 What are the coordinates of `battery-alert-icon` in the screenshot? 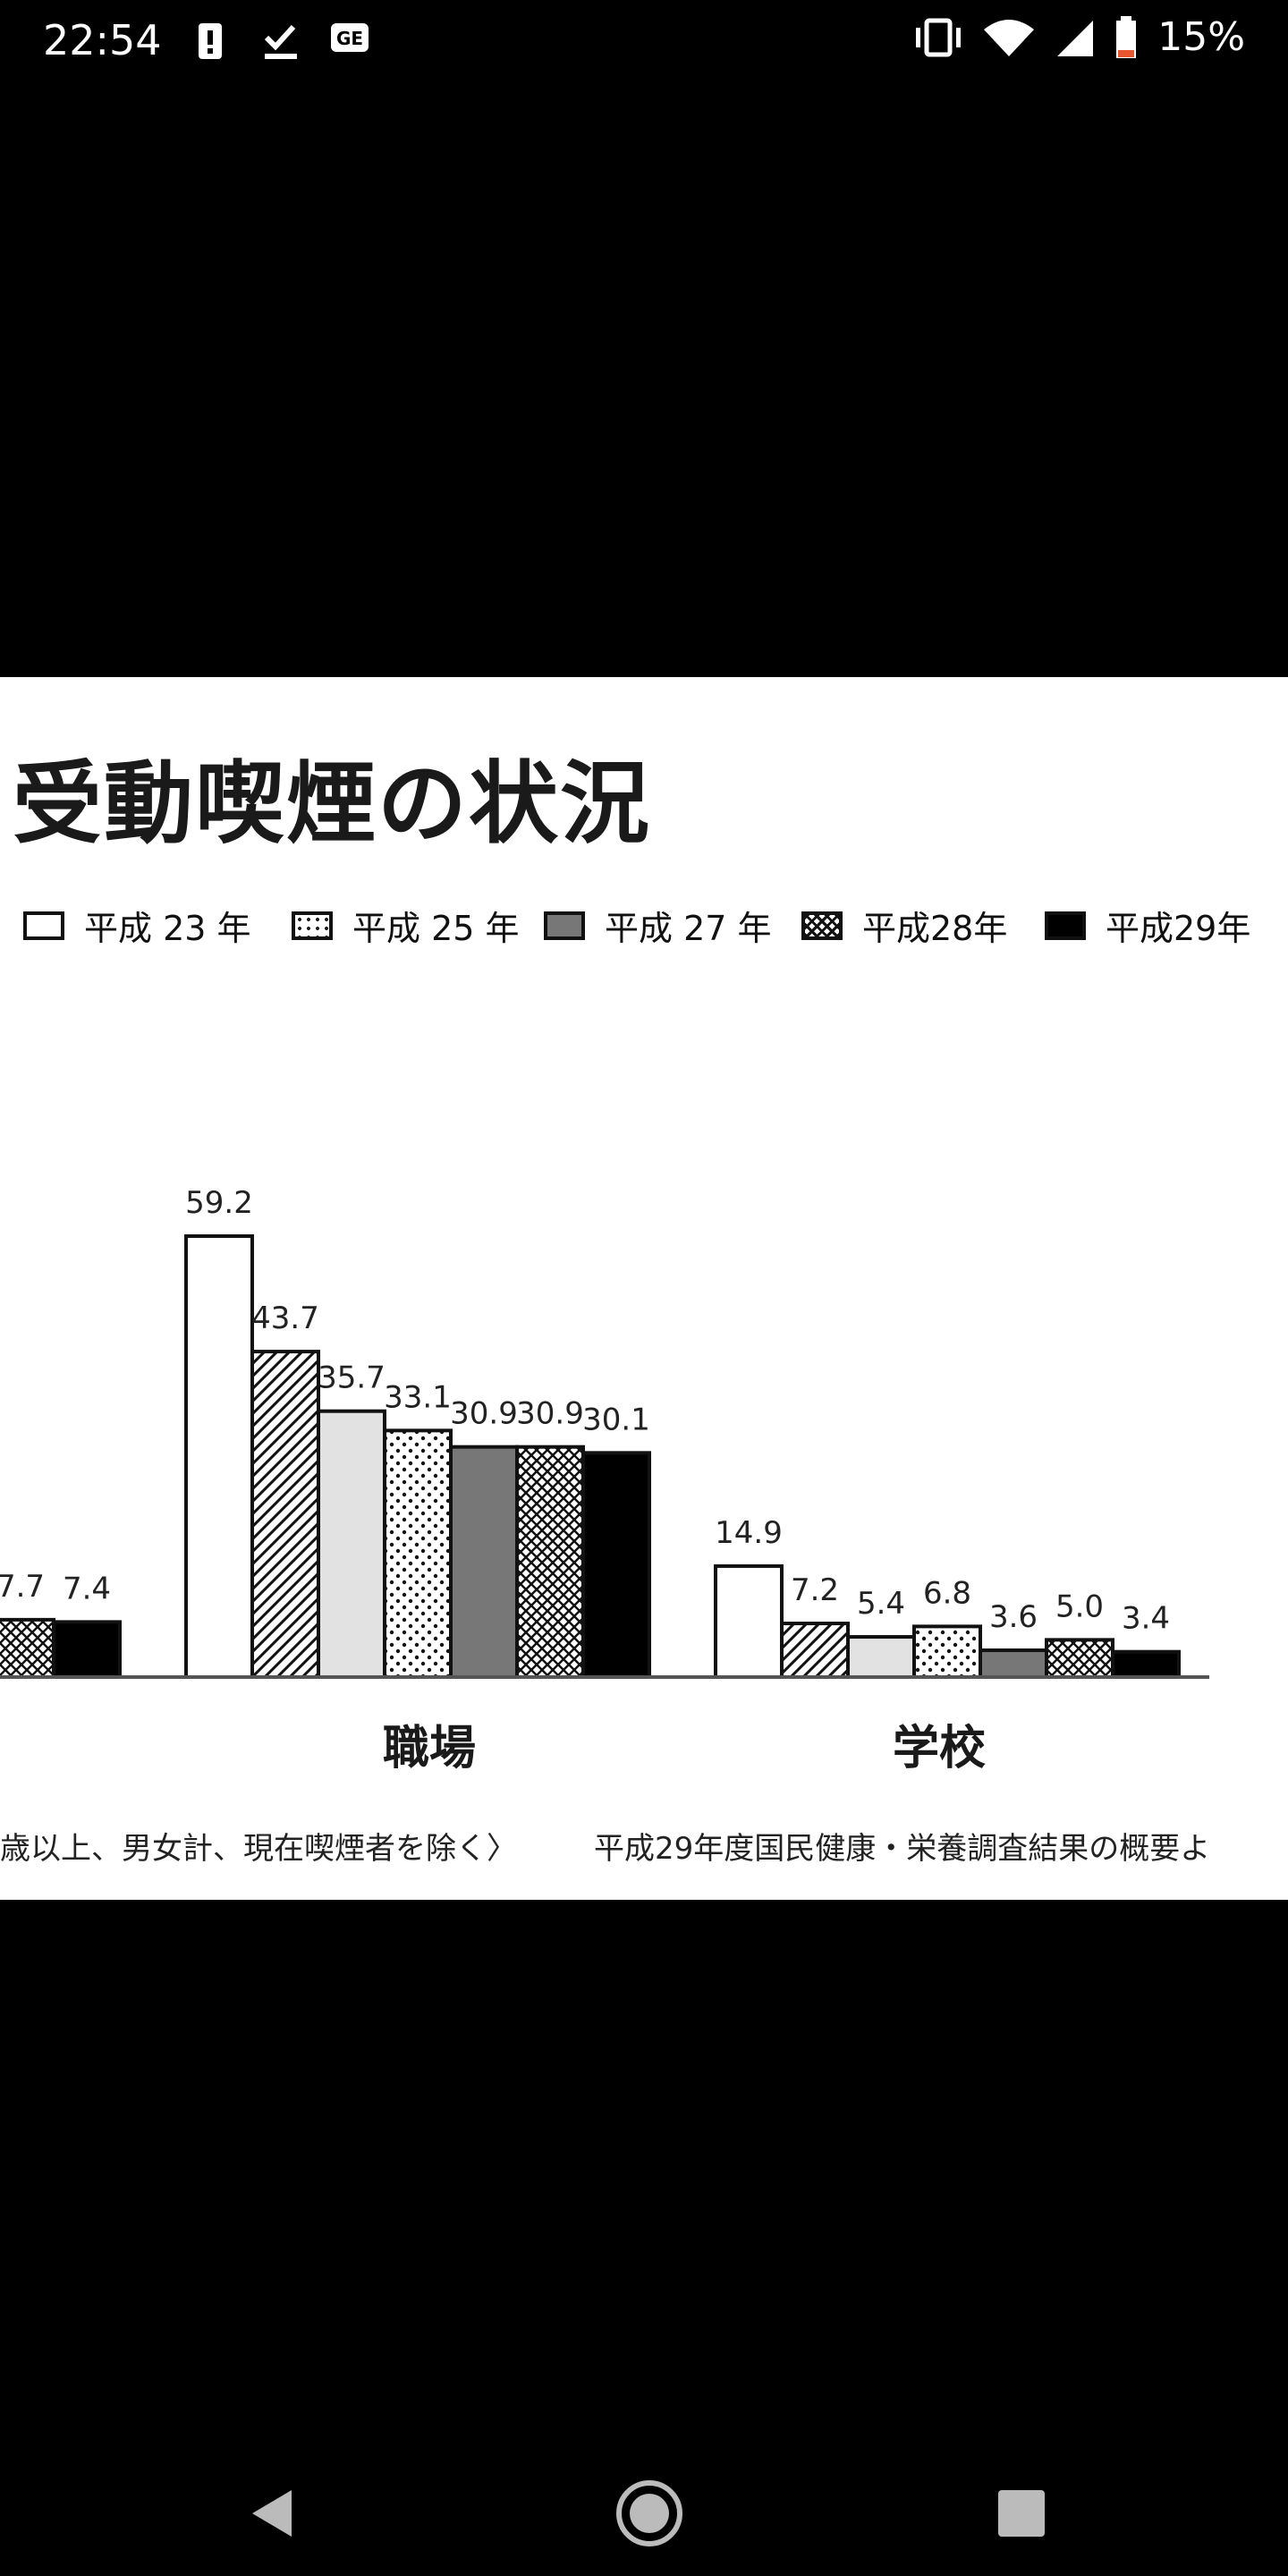 It's located at (210, 41).